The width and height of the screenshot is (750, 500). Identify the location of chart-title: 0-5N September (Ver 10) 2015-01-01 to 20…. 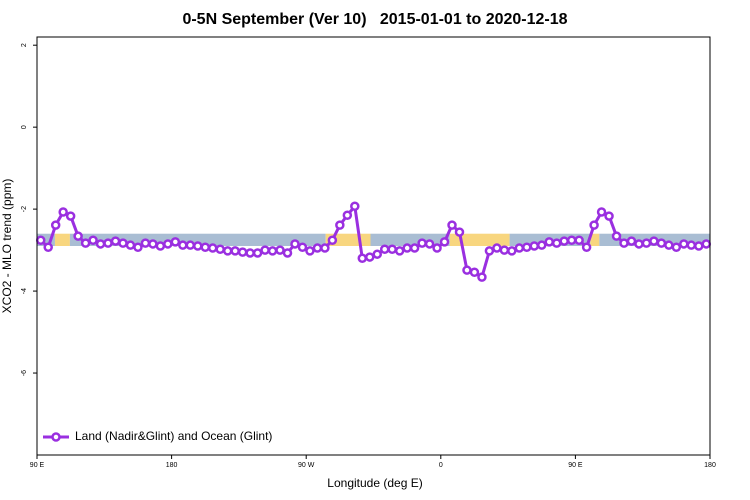
(374, 19).